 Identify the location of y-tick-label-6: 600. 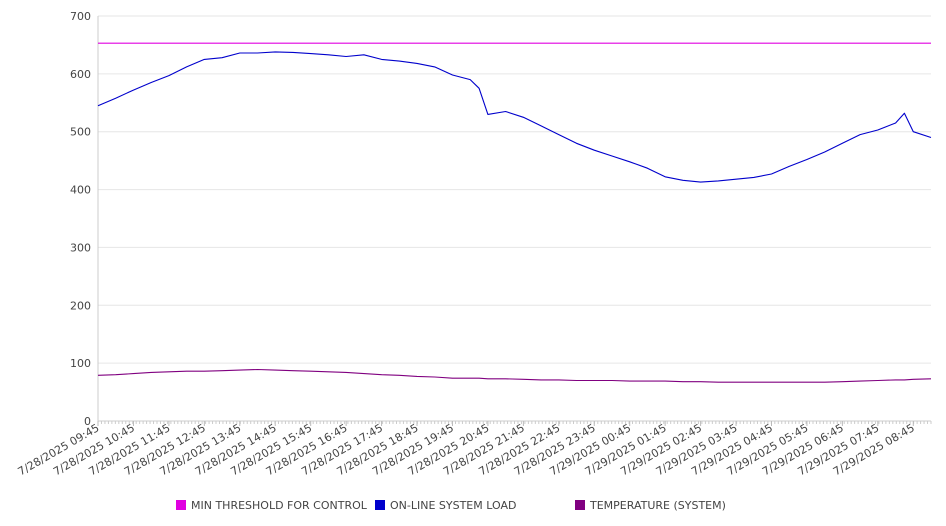
(80, 74).